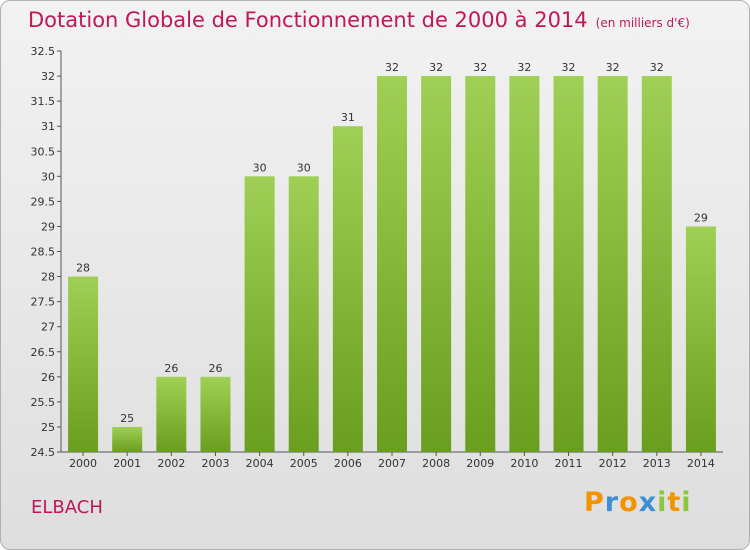 The height and width of the screenshot is (550, 750). Describe the element at coordinates (43, 201) in the screenshot. I see `y-tick-label: 29.5` at that location.